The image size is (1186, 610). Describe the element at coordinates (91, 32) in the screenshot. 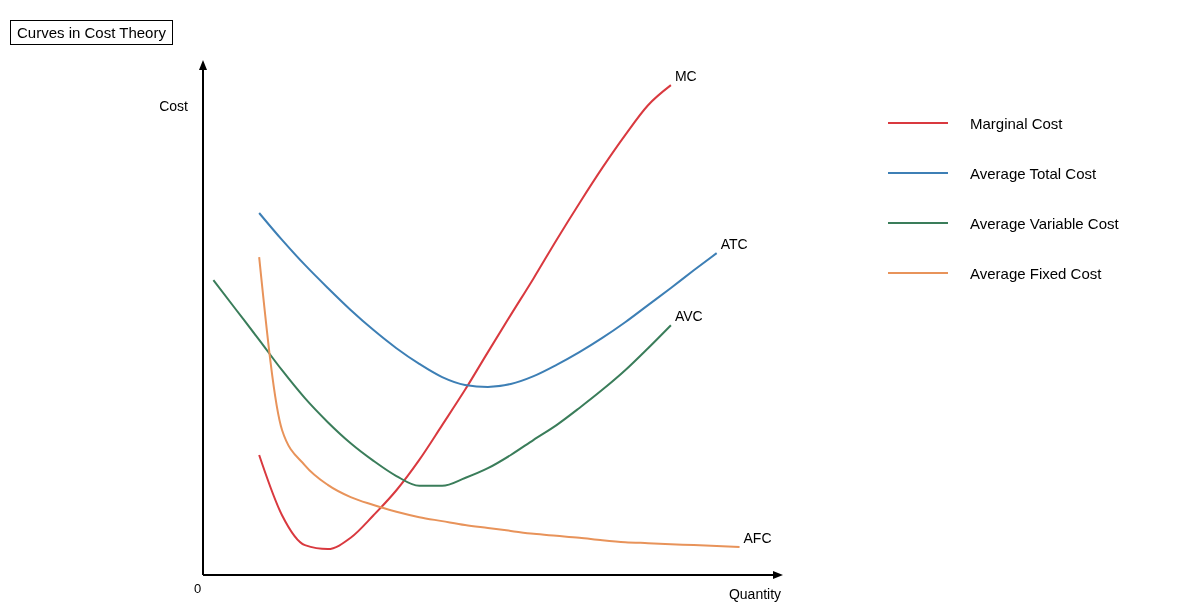

I see `chart-title: Curves in Cost Theory` at that location.